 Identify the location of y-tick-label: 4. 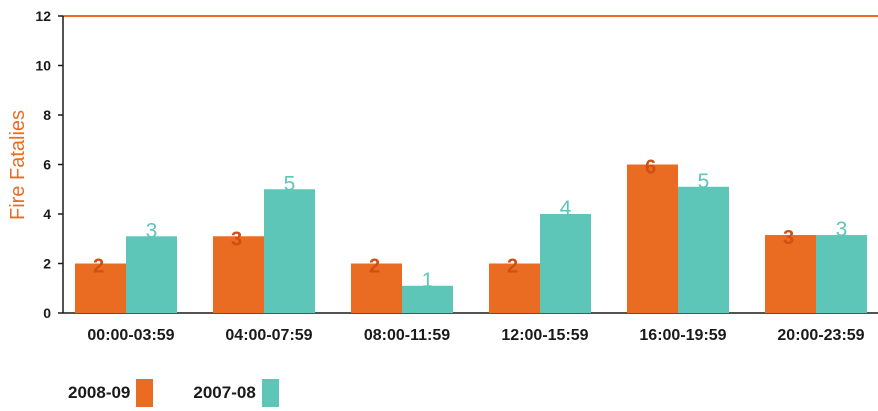
(47, 214).